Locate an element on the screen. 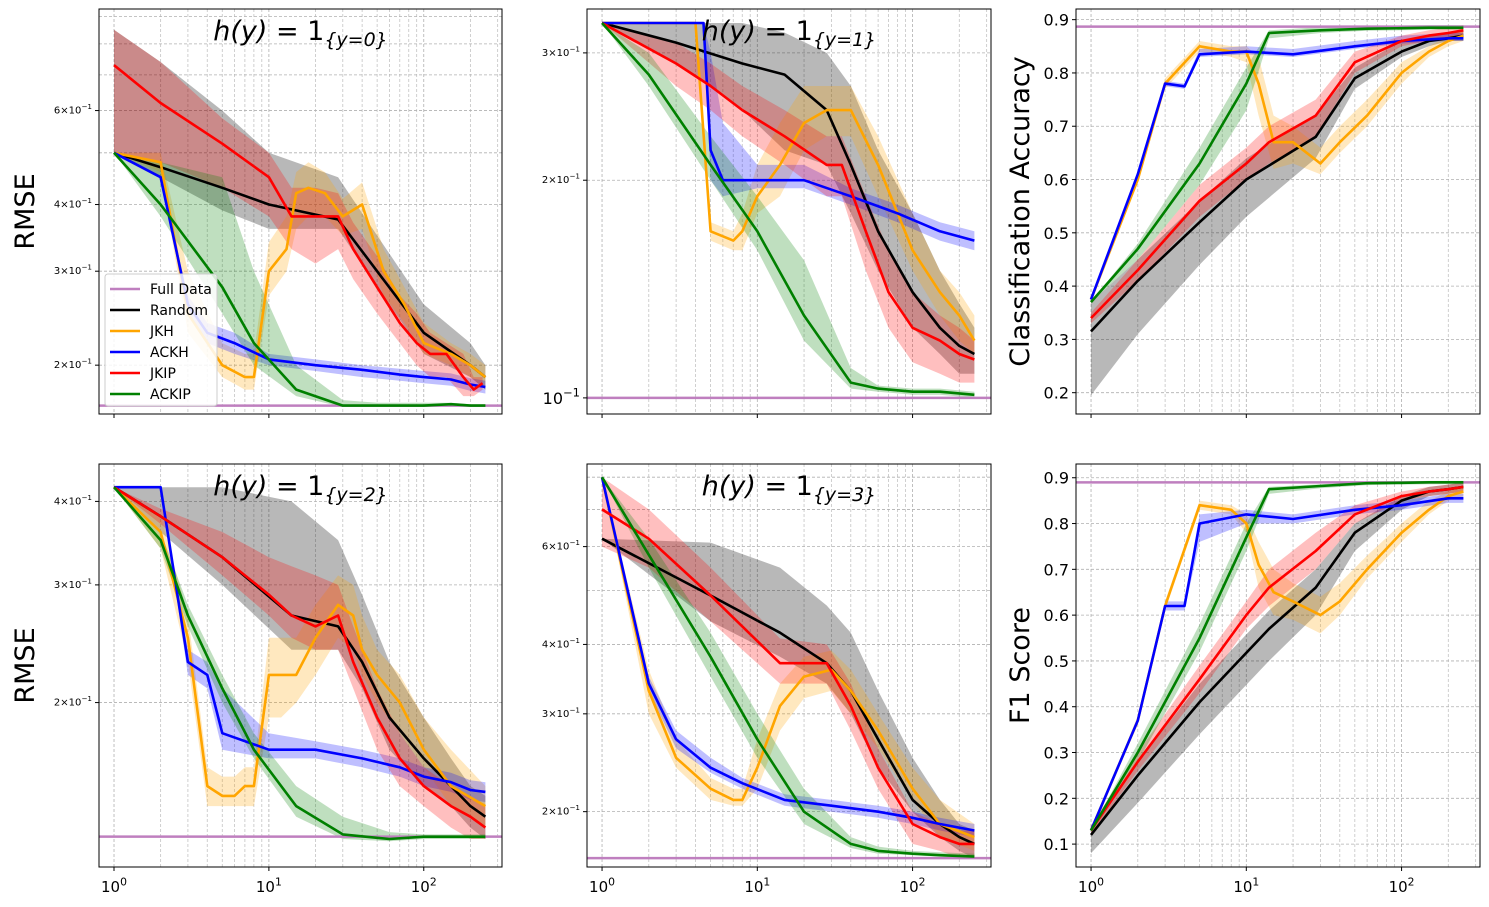 The height and width of the screenshot is (907, 1489). legend-label: ACKH is located at coordinates (169, 353).